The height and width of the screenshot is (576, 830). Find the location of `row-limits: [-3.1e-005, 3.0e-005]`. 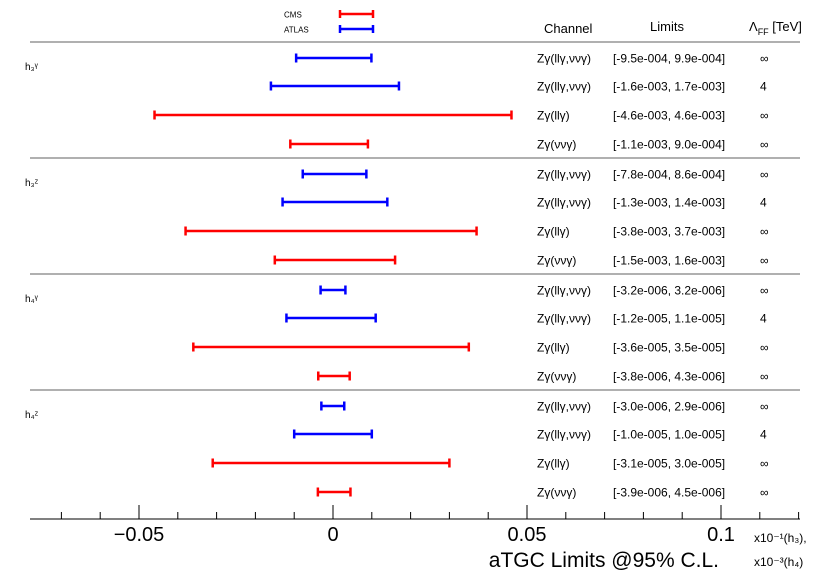

row-limits: [-3.1e-005, 3.0e-005] is located at coordinates (669, 464).